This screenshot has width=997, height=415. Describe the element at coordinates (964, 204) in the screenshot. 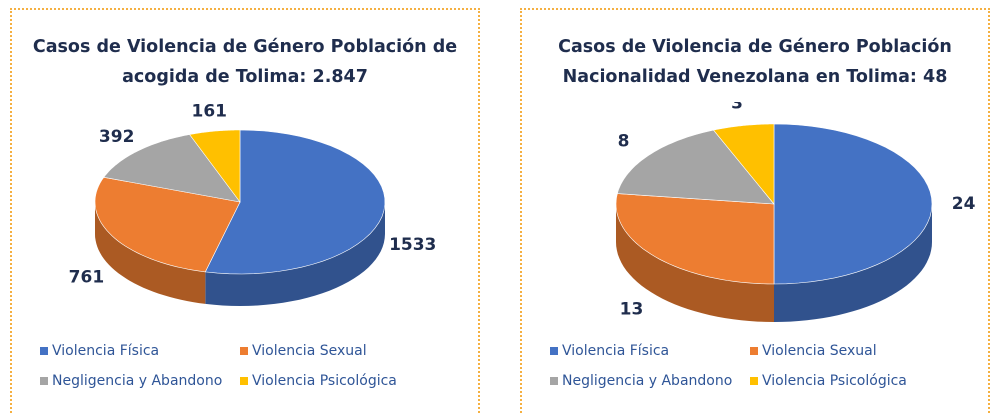

I see `data-label: 24` at that location.